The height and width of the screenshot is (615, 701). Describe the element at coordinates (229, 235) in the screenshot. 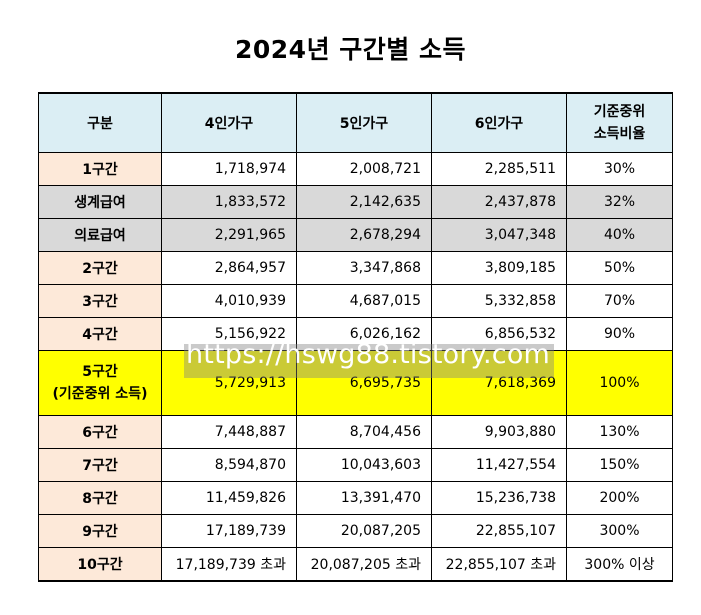

I see `cell-4-person: 2,291,965` at that location.